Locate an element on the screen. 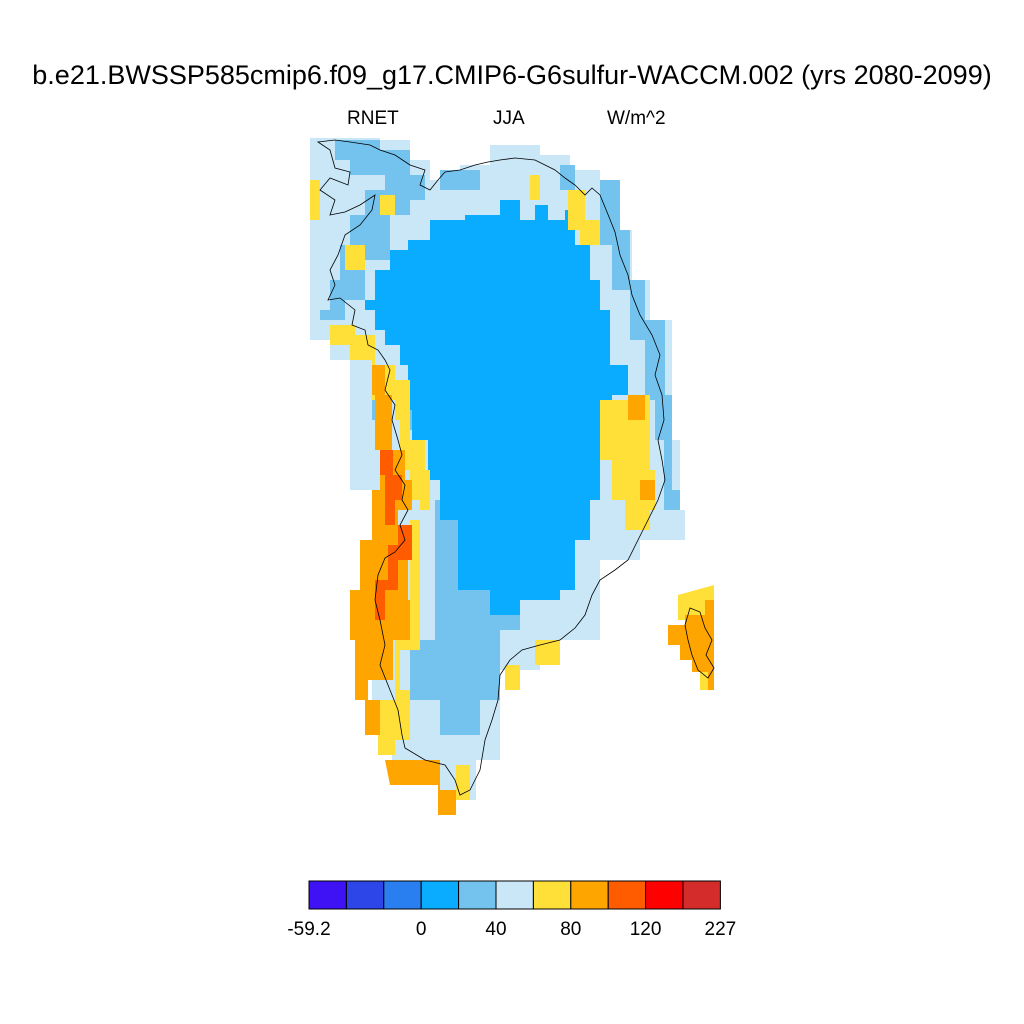 The image size is (1024, 1024). colorbar: -59.2 0 40 80 120 227 is located at coordinates (511, 910).